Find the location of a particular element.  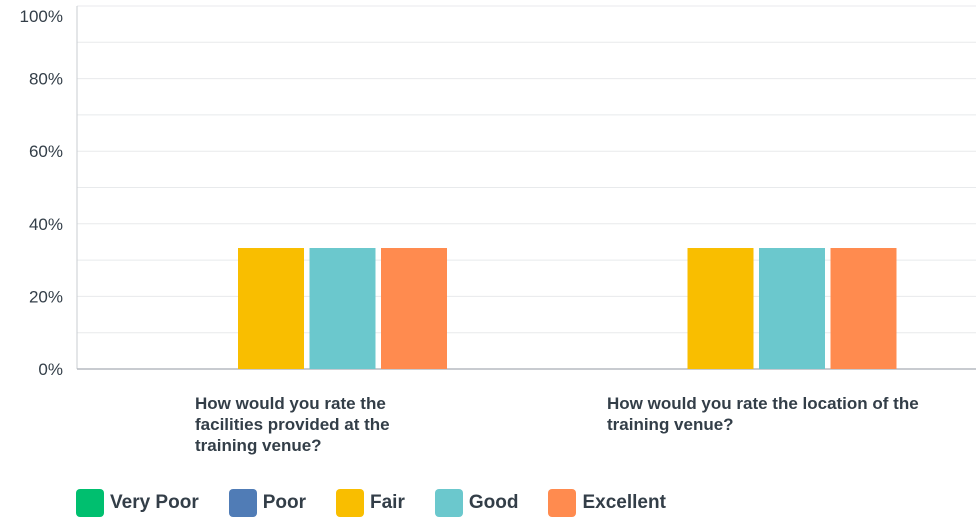

legend-item-good: Good is located at coordinates (476, 503).